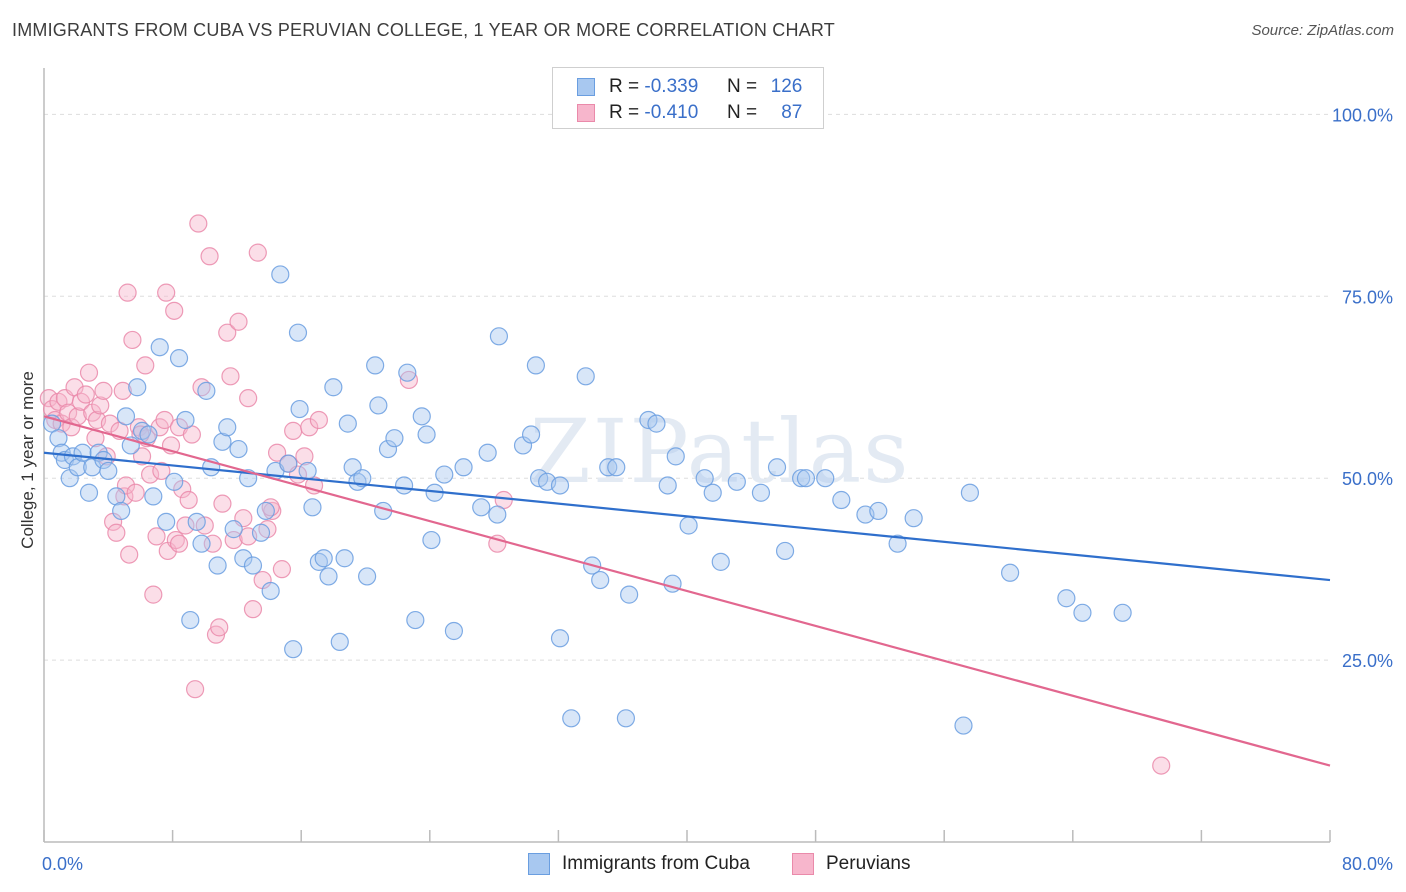 Image resolution: width=1406 pixels, height=892 pixels. What do you see at coordinates (1322, 30) in the screenshot?
I see `source-label: Source: ZipAtlas.com` at bounding box center [1322, 30].